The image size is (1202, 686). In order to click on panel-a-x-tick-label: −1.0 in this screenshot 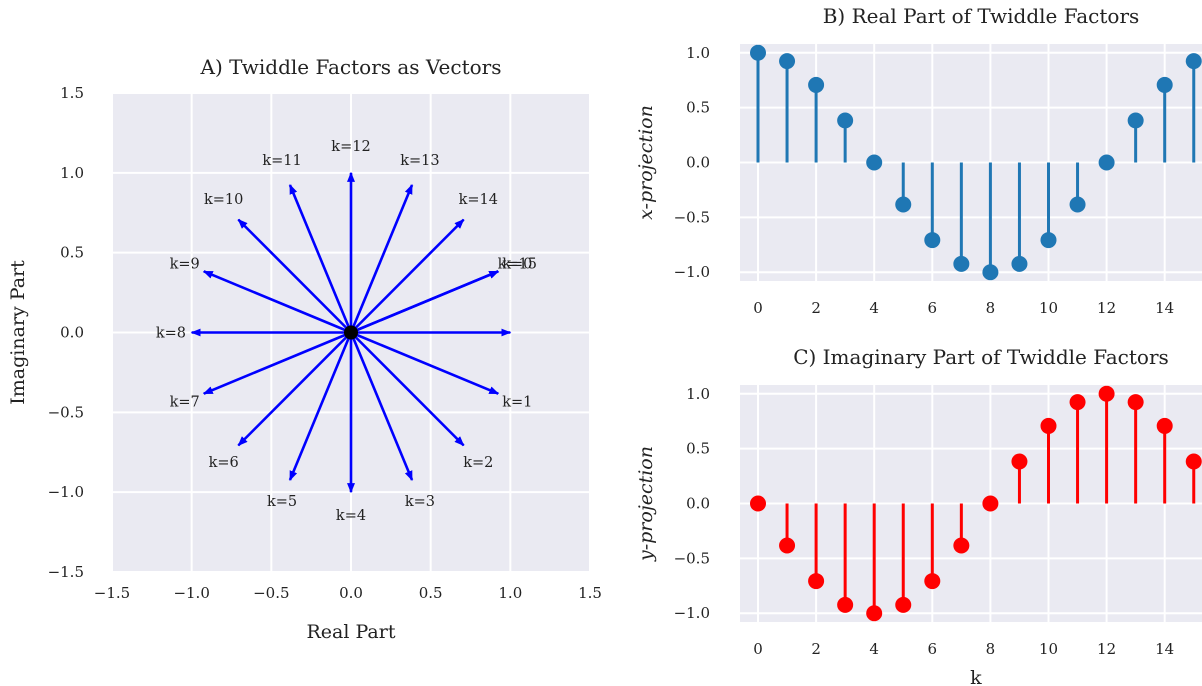, I will do `click(191, 593)`.